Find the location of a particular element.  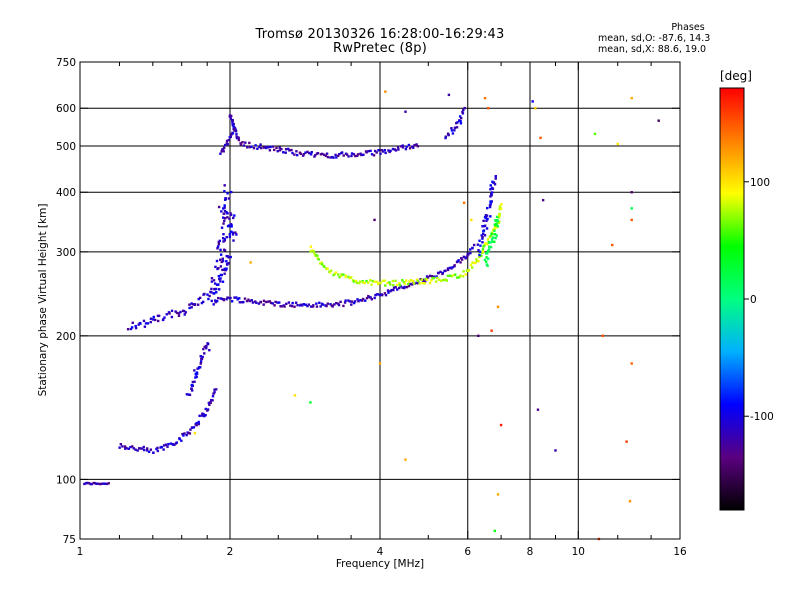

phases-o-stats: mean, sd,O: -87.6, 14.3 is located at coordinates (654, 38).